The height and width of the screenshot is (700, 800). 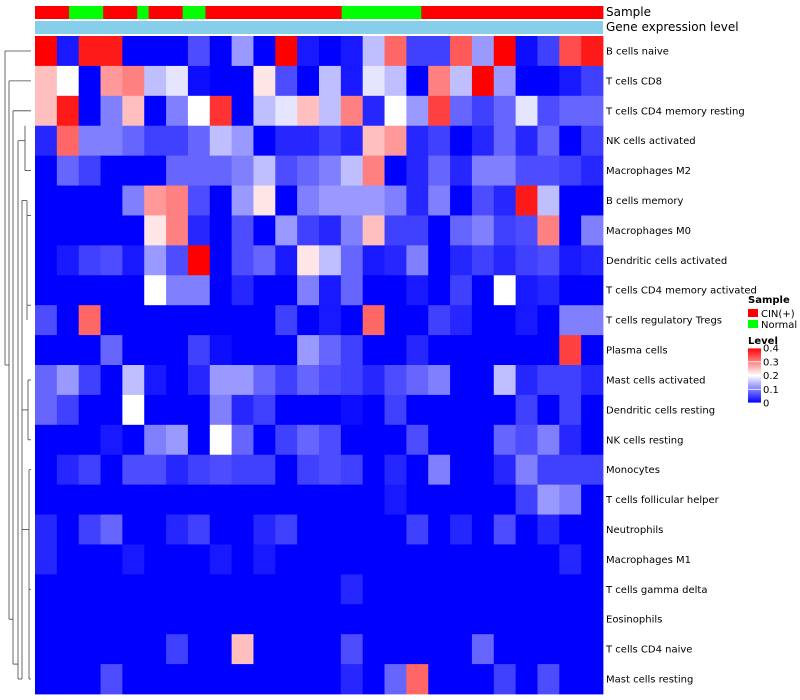 What do you see at coordinates (644, 201) in the screenshot?
I see `row-label: B cells memory` at bounding box center [644, 201].